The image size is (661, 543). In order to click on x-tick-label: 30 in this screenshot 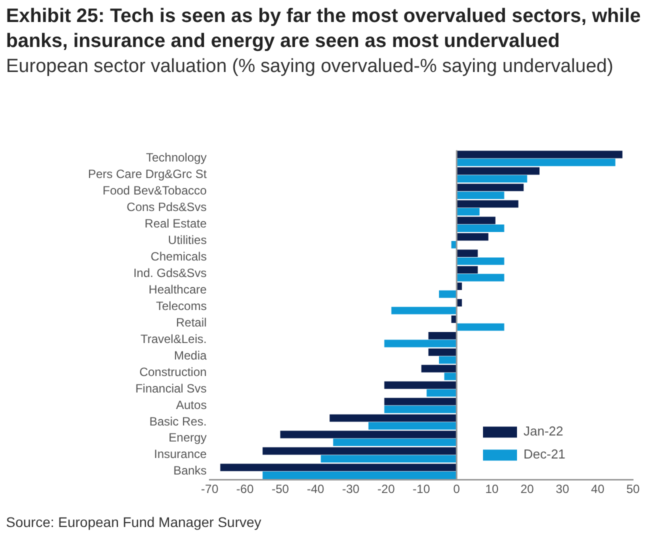, I will do `click(563, 489)`.